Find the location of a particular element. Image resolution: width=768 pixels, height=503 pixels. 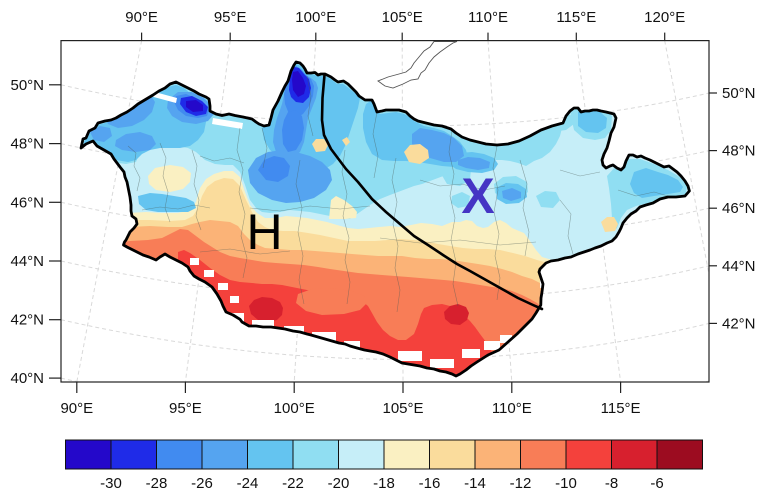

svg-text: -10 is located at coordinates (566, 483).